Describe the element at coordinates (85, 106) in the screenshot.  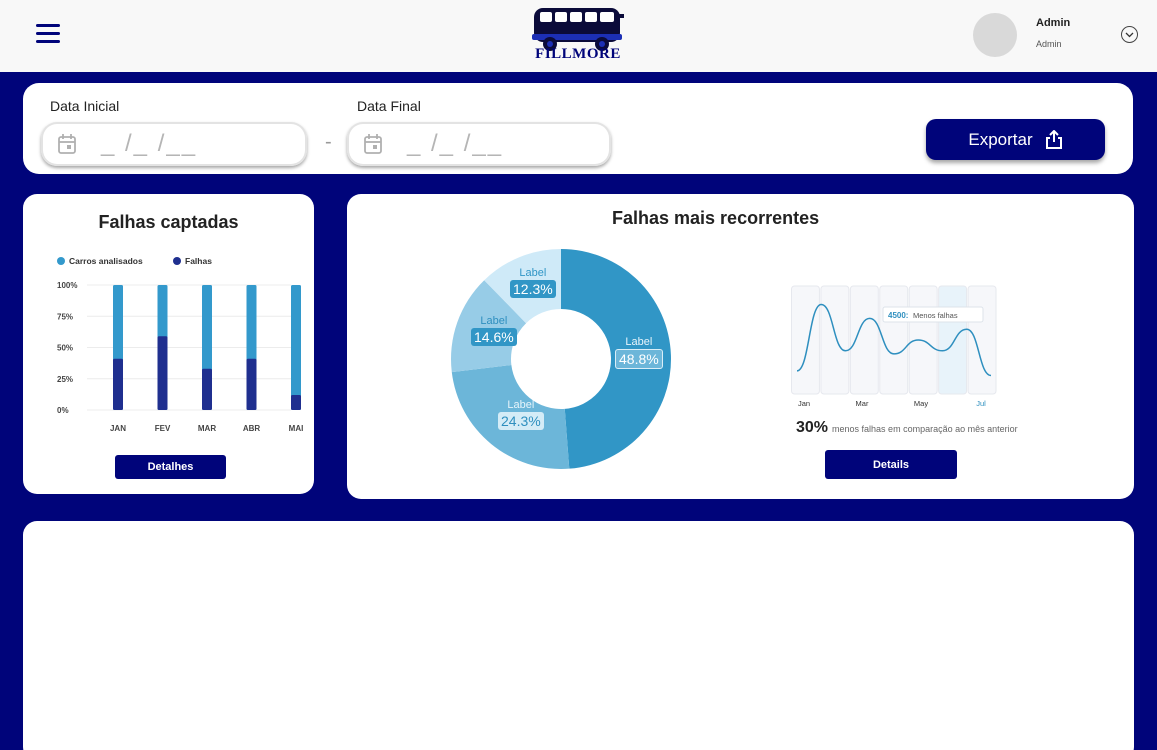
I see `start-date-label: Data Inicial` at that location.